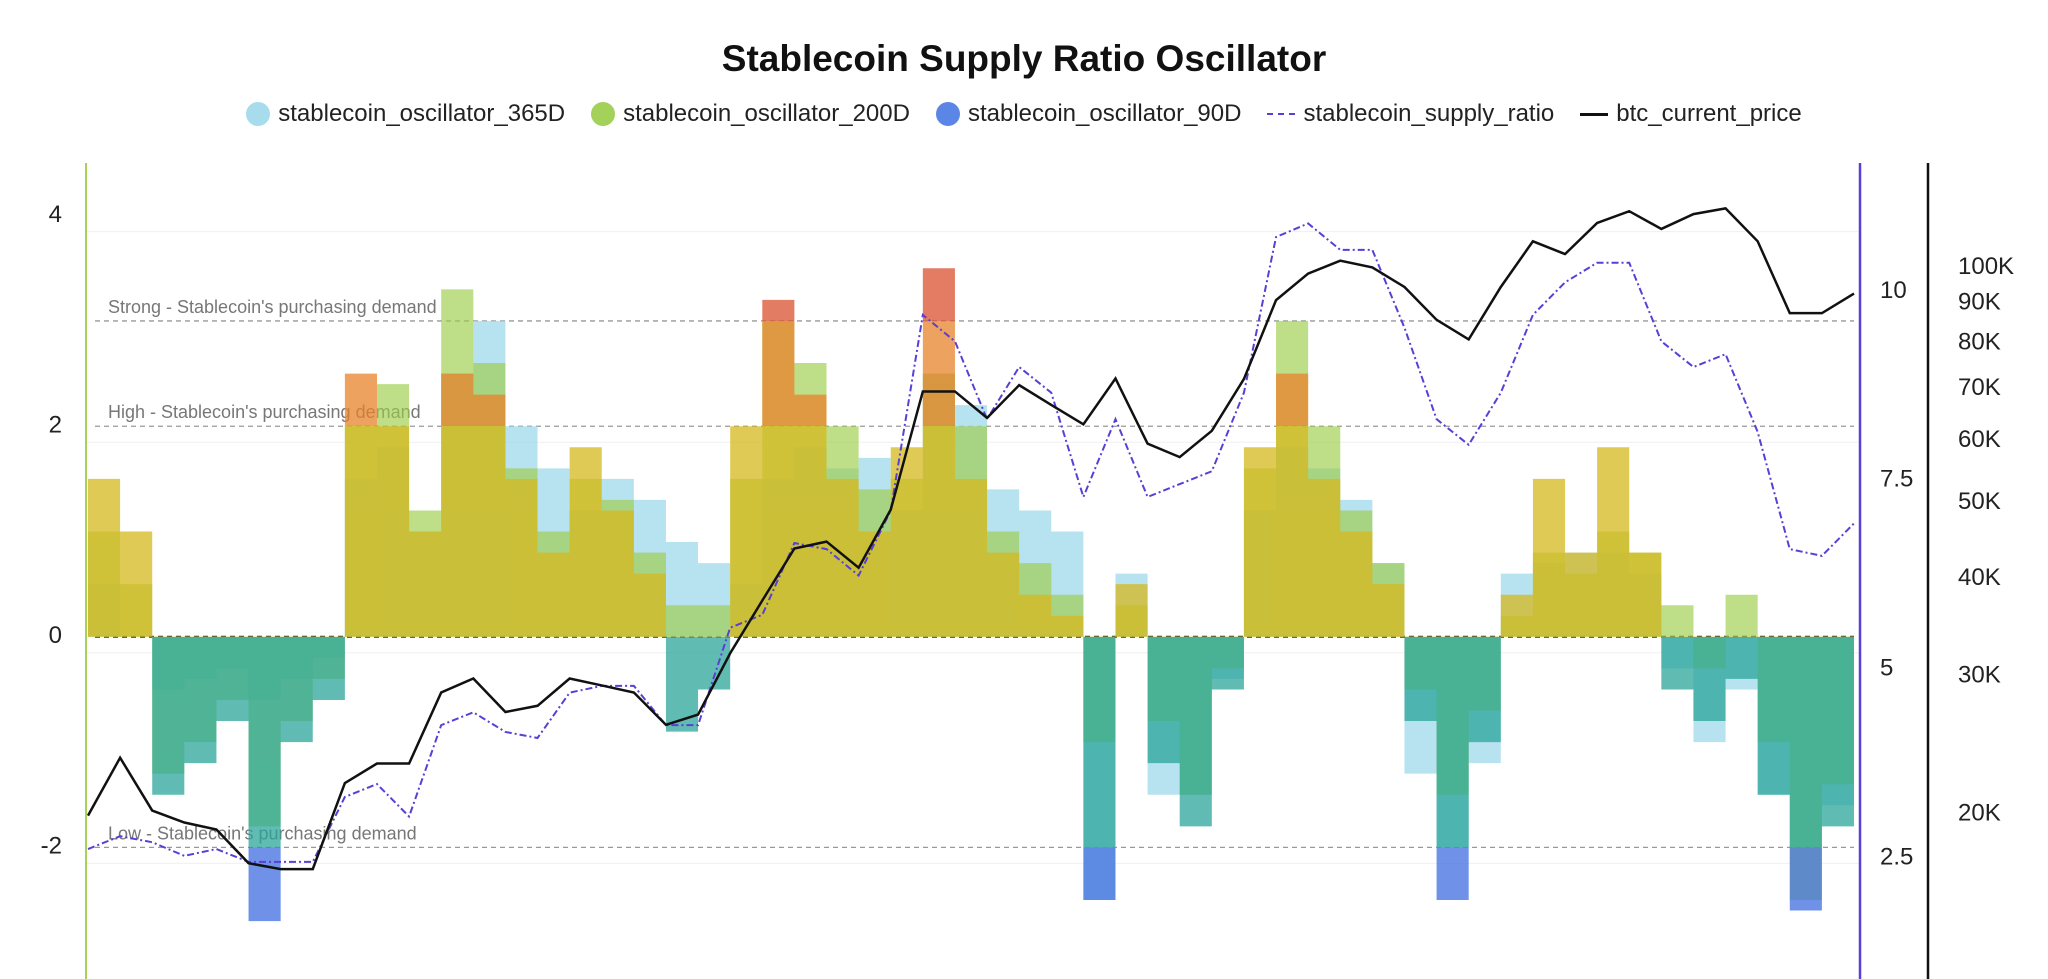 This screenshot has width=2048, height=979. I want to click on legend-item-365d: stablecoin_oscillator_365D, so click(405, 114).